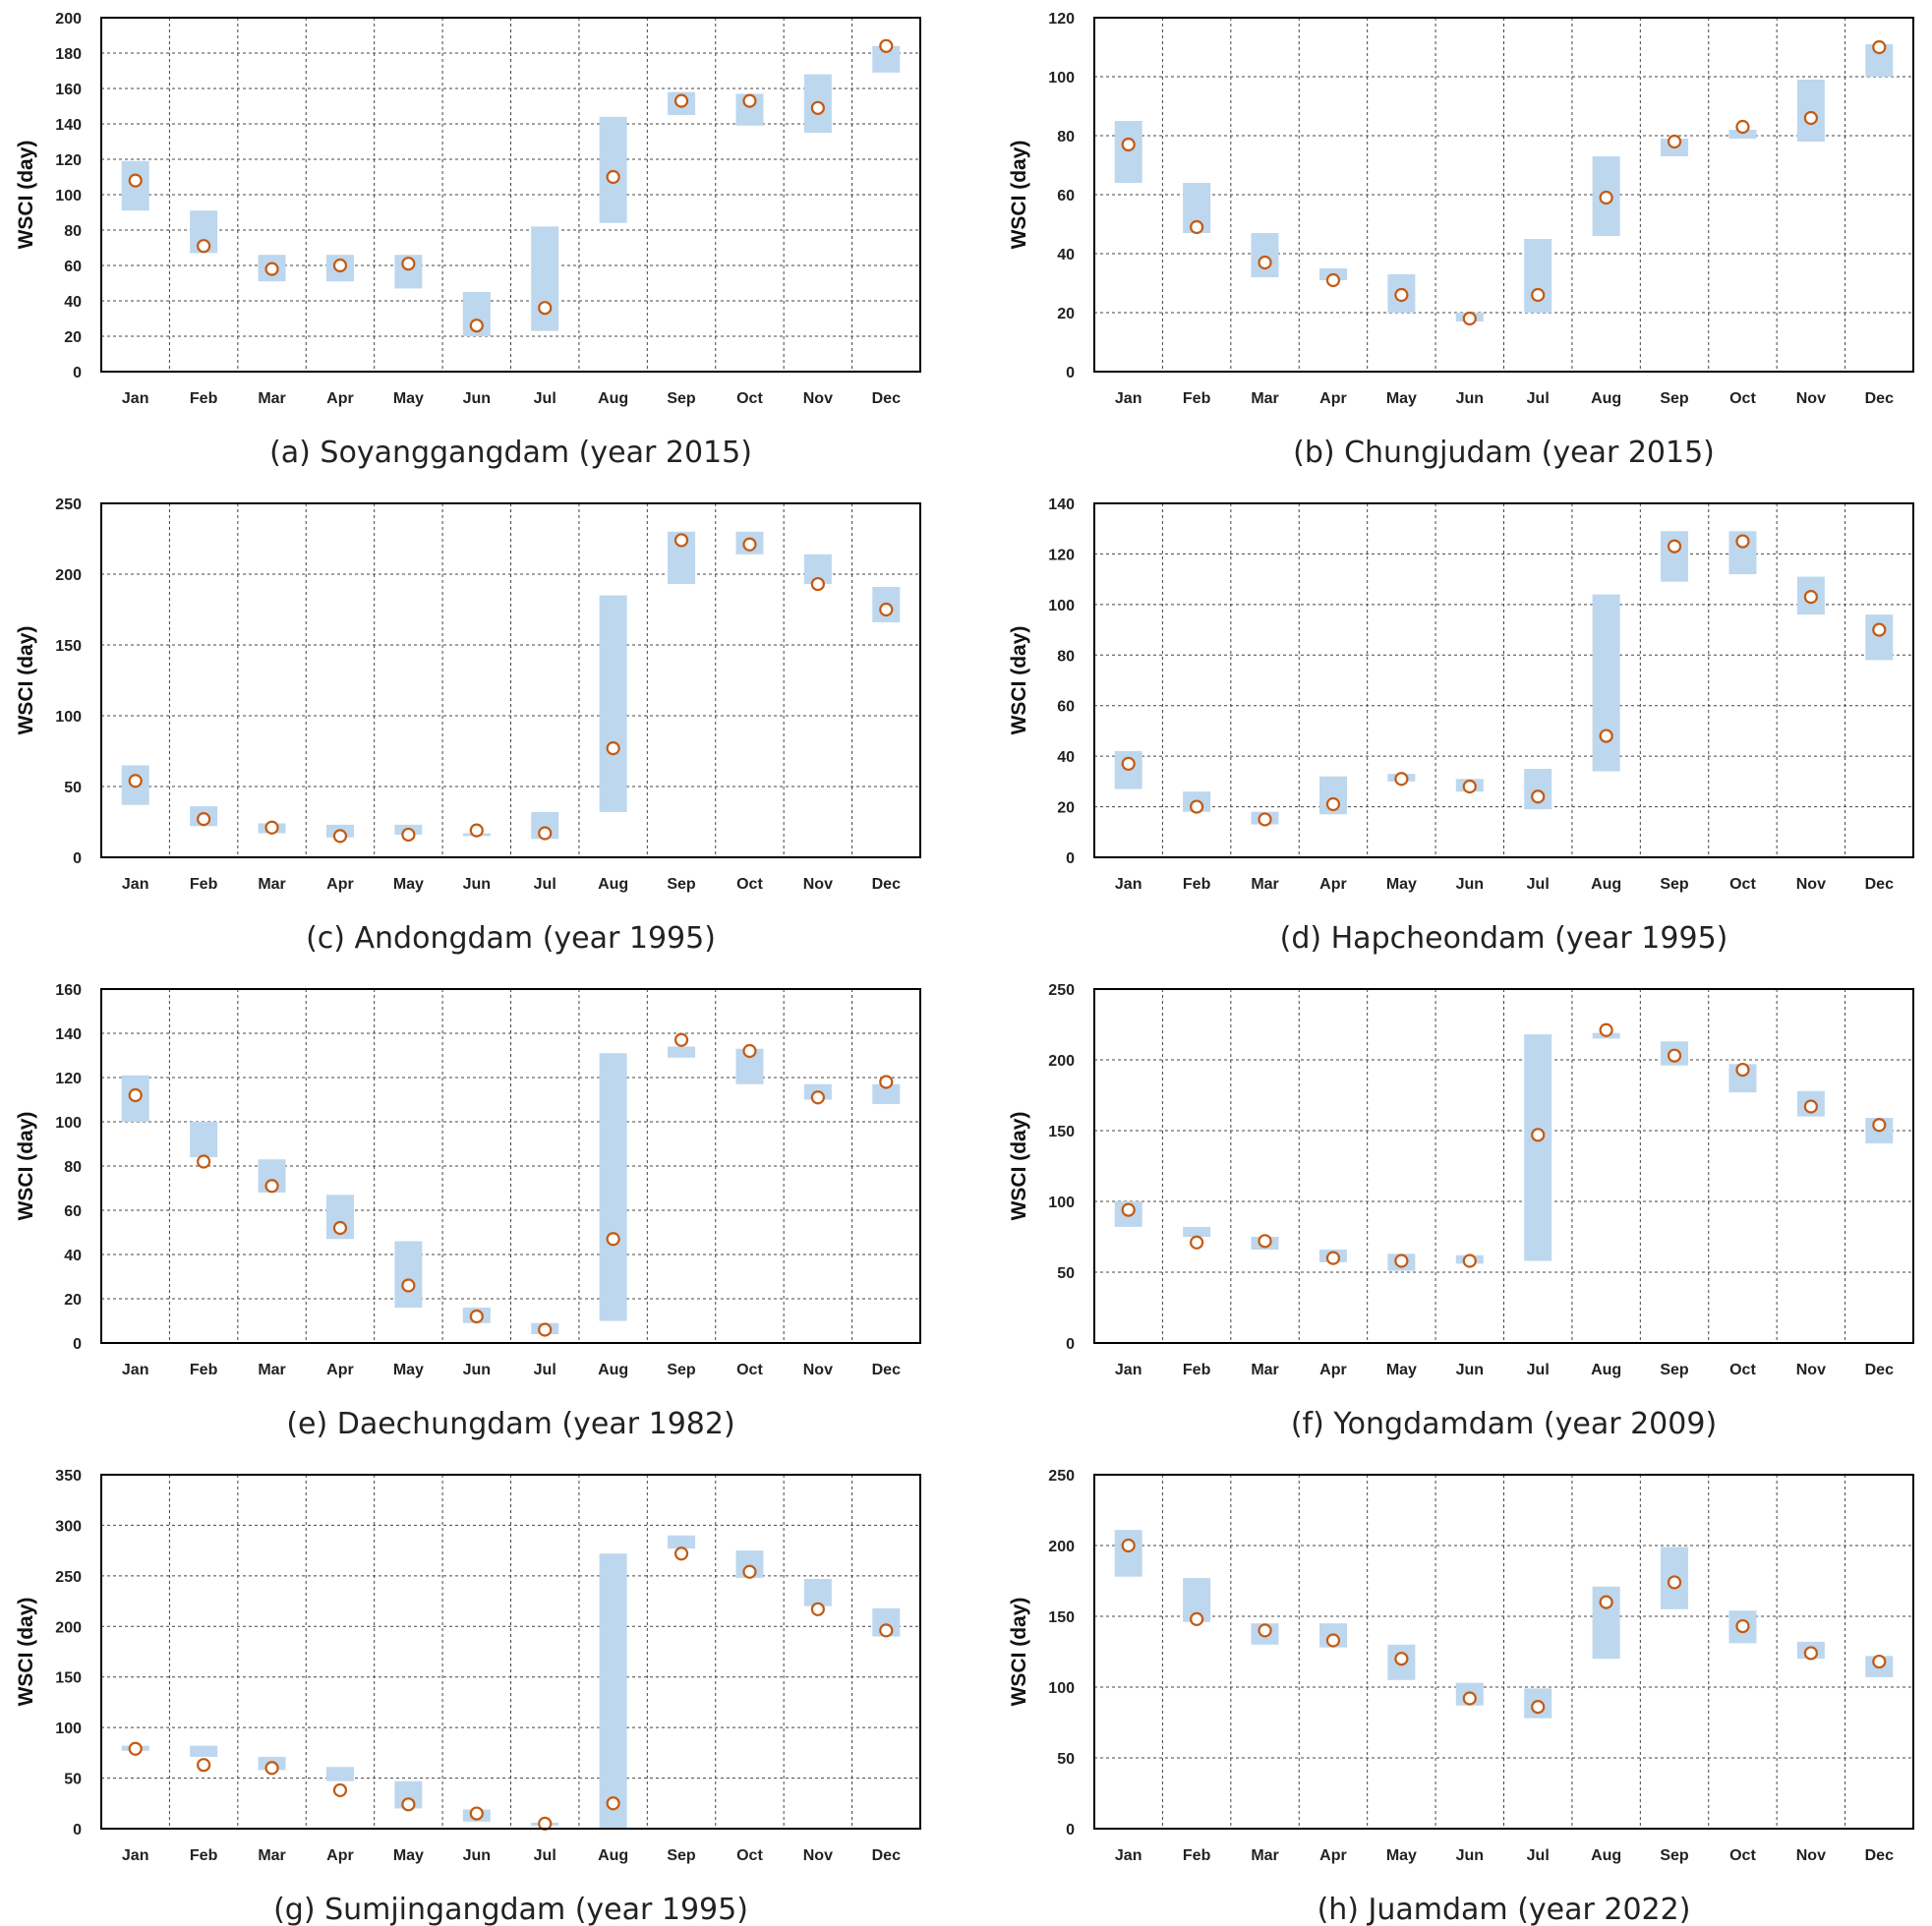 Image resolution: width=1932 pixels, height=1926 pixels. I want to click on y-tick-label: 180, so click(68, 54).